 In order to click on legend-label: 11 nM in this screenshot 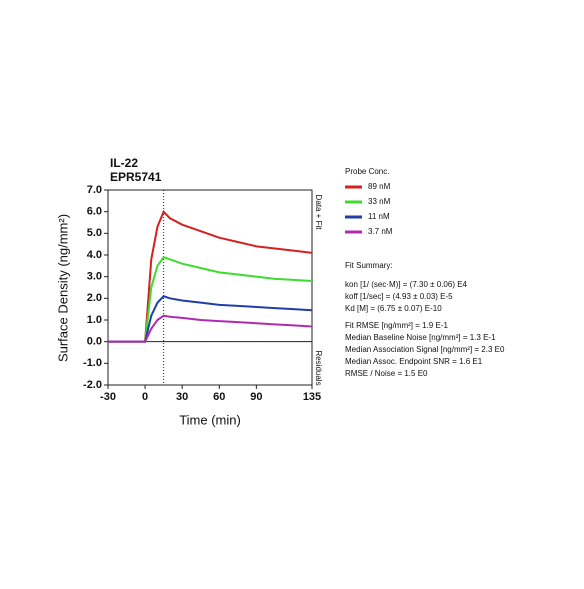, I will do `click(379, 216)`.